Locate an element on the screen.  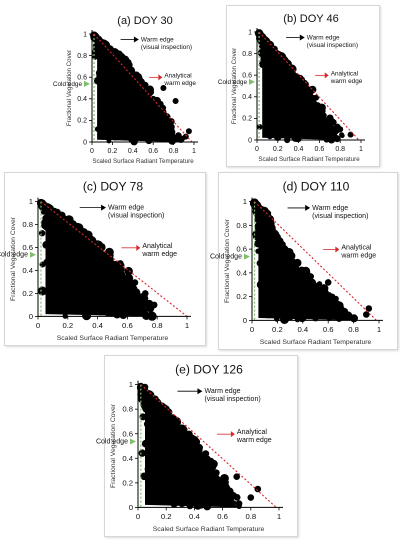
x-tick-label: 0.6 is located at coordinates (127, 325).